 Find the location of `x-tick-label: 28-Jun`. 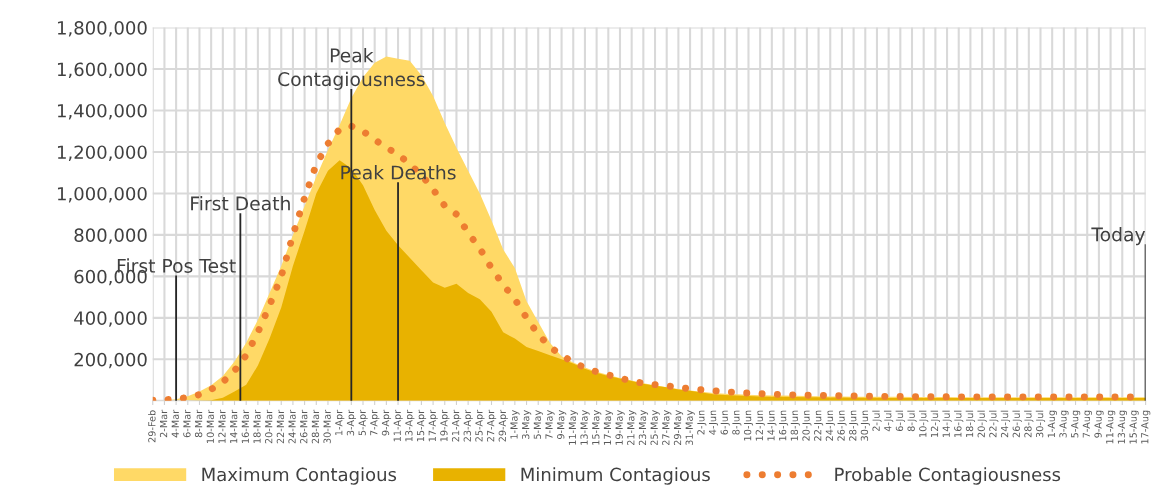

x-tick-label: 28-Jun is located at coordinates (854, 425).